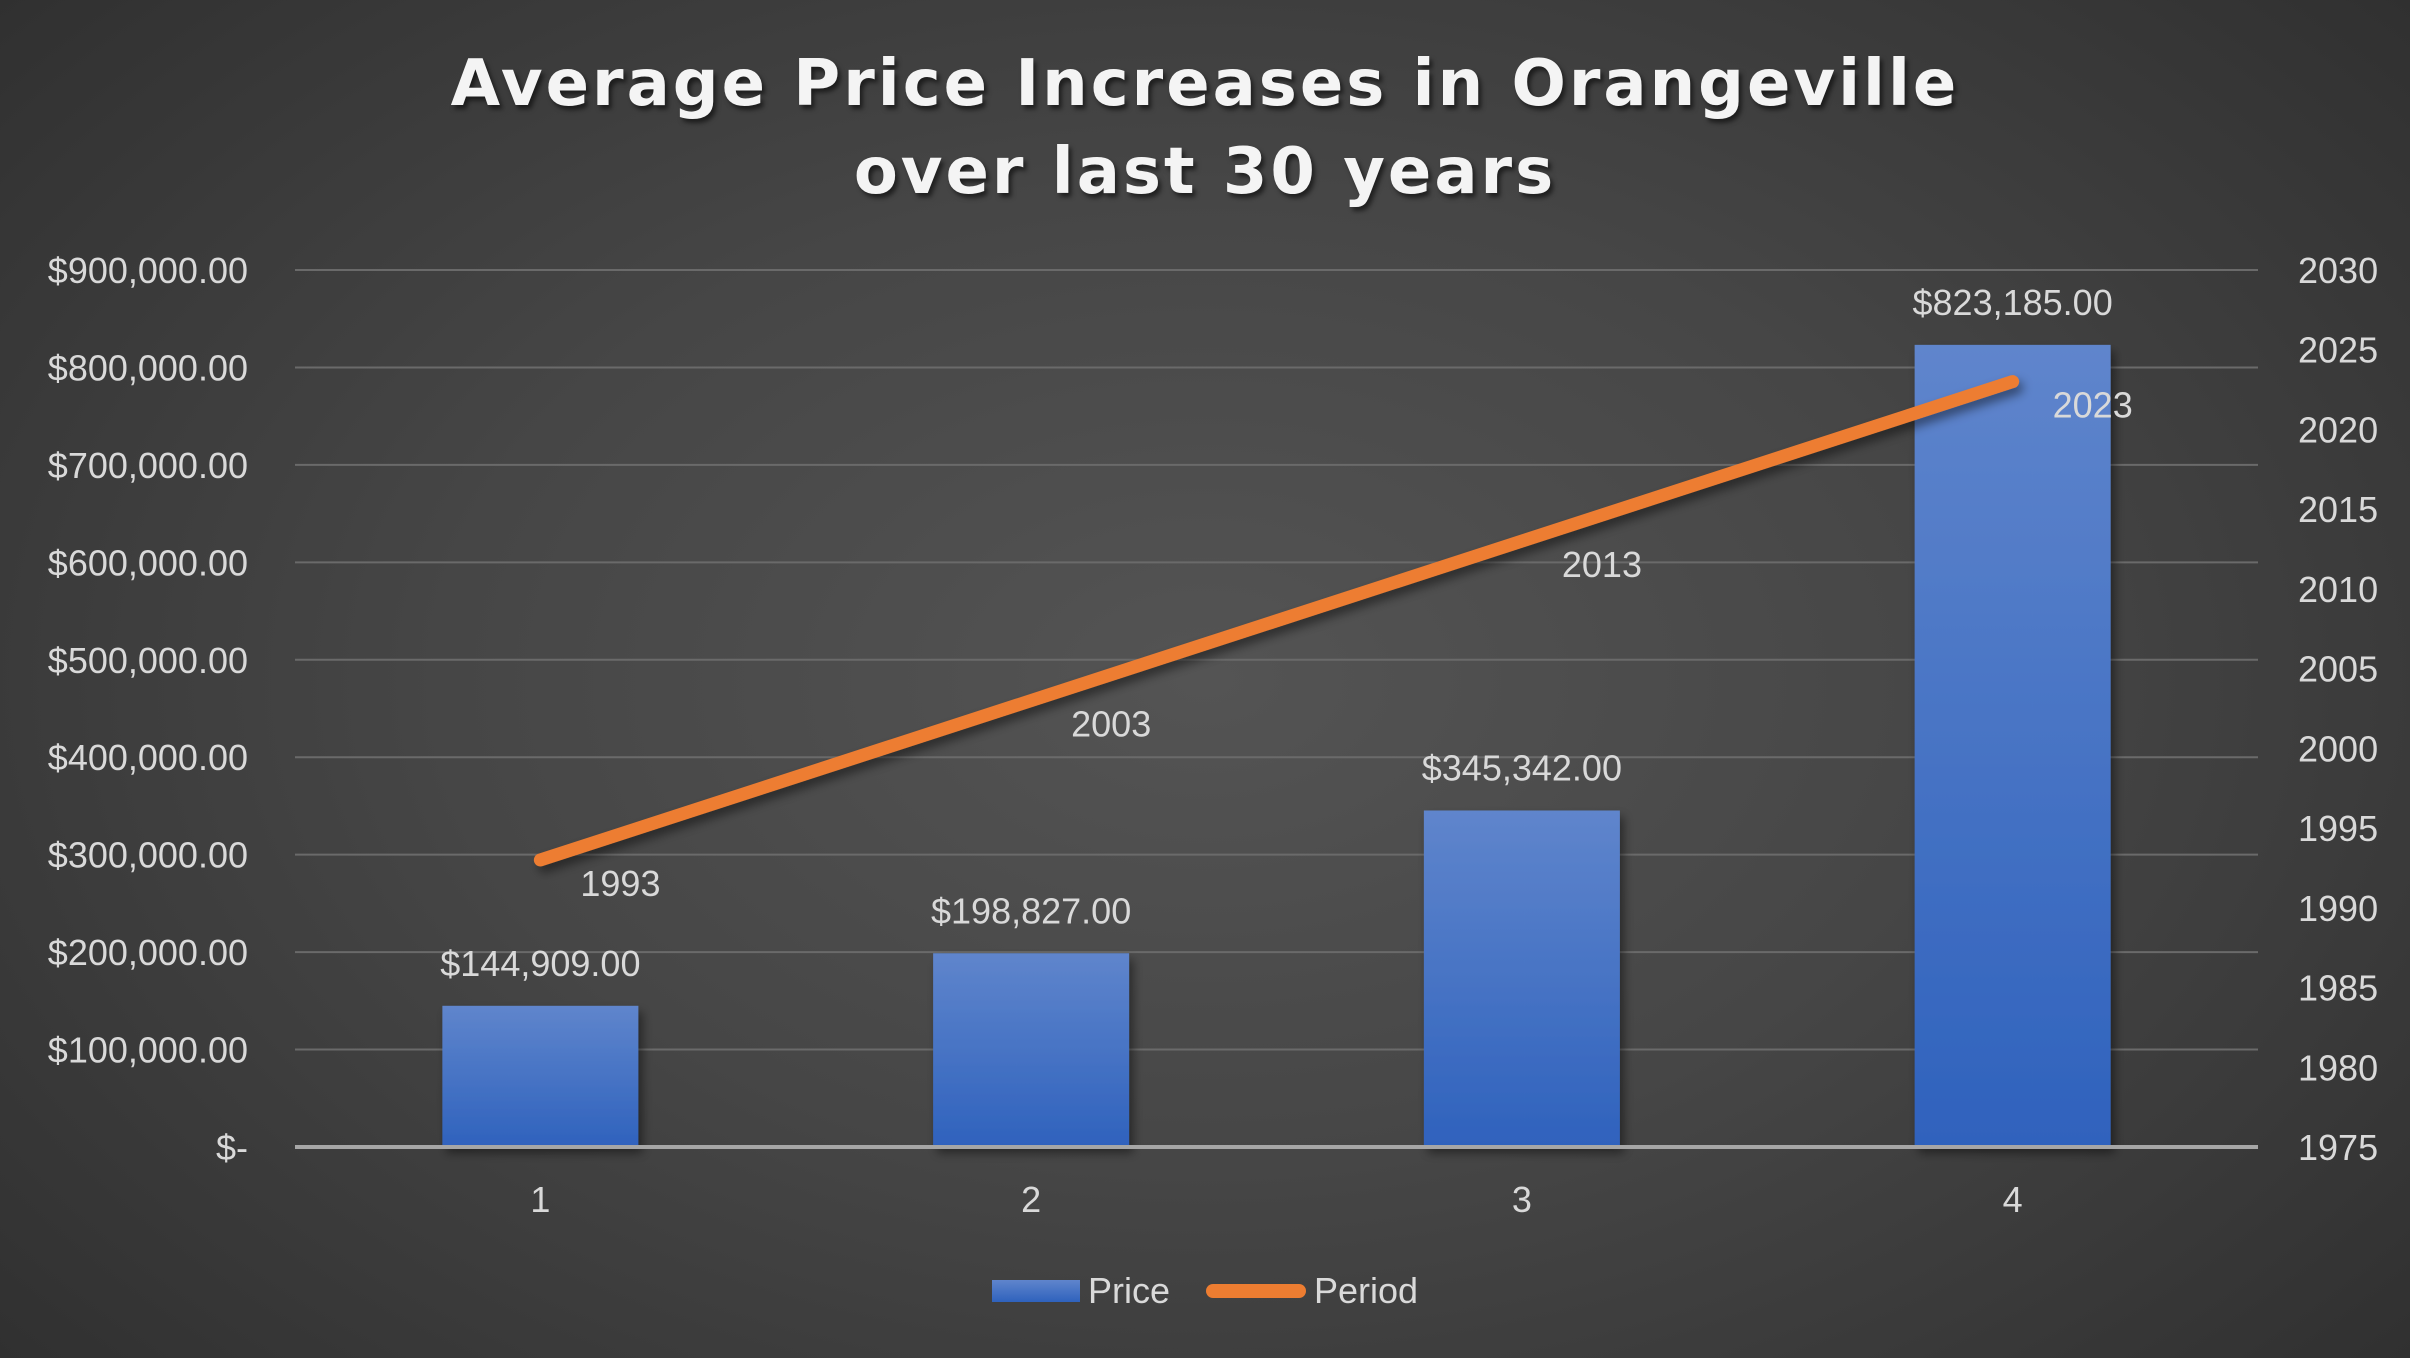  What do you see at coordinates (1111, 724) in the screenshot?
I see `data-label-period: 2003` at bounding box center [1111, 724].